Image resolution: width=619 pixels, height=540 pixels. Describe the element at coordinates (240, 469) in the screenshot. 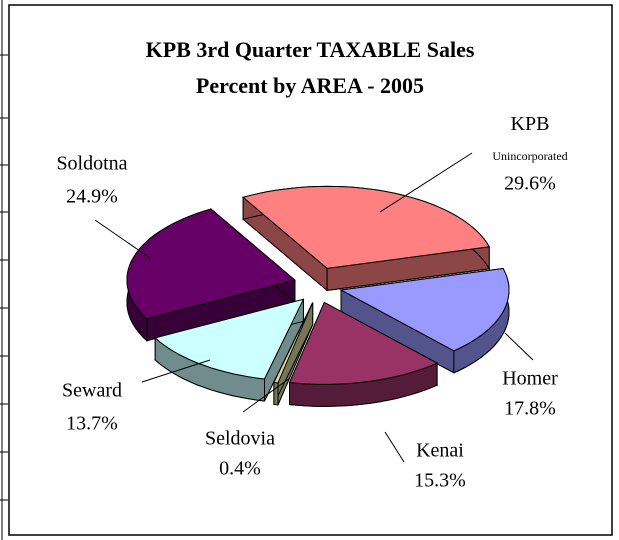

I see `value-label: 0.4%` at that location.